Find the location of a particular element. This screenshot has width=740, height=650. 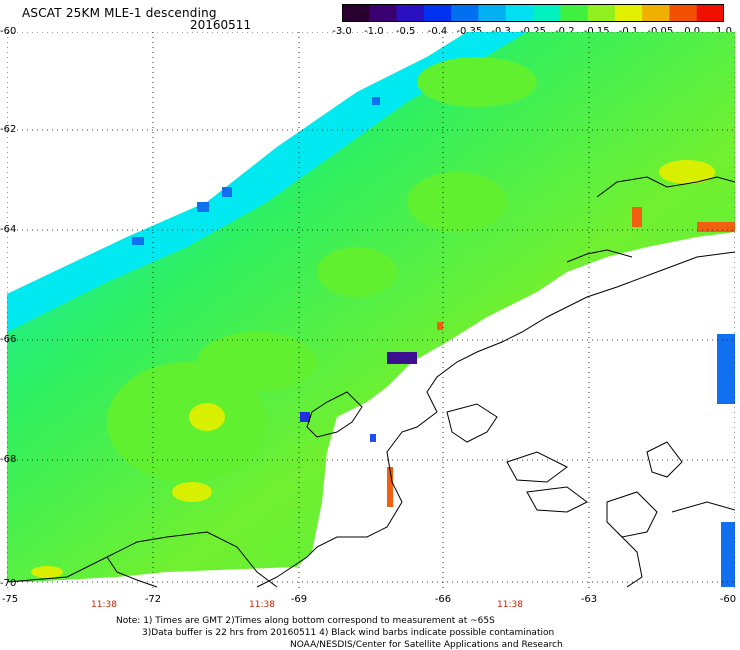

colorbar is located at coordinates (533, 13).